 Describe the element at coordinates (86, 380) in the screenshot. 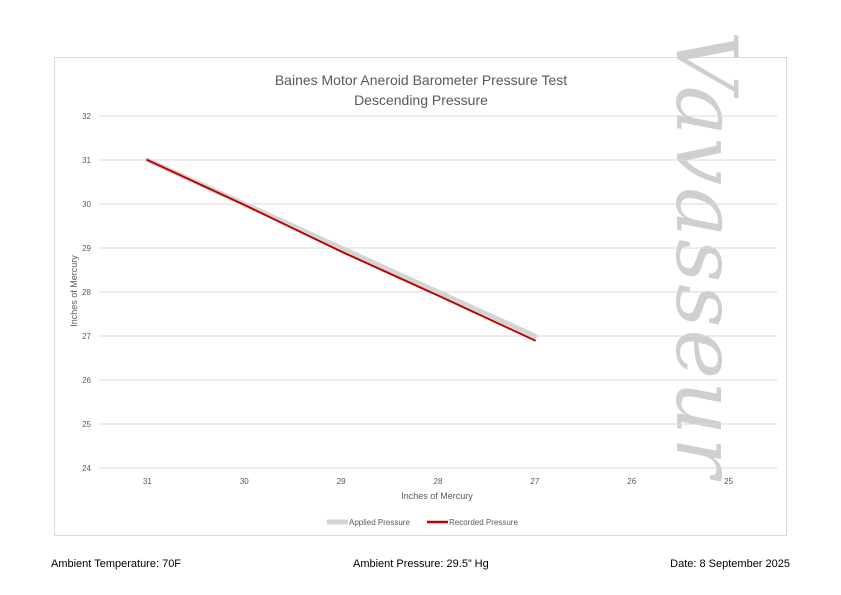

I see `y-tick-label: 26` at that location.